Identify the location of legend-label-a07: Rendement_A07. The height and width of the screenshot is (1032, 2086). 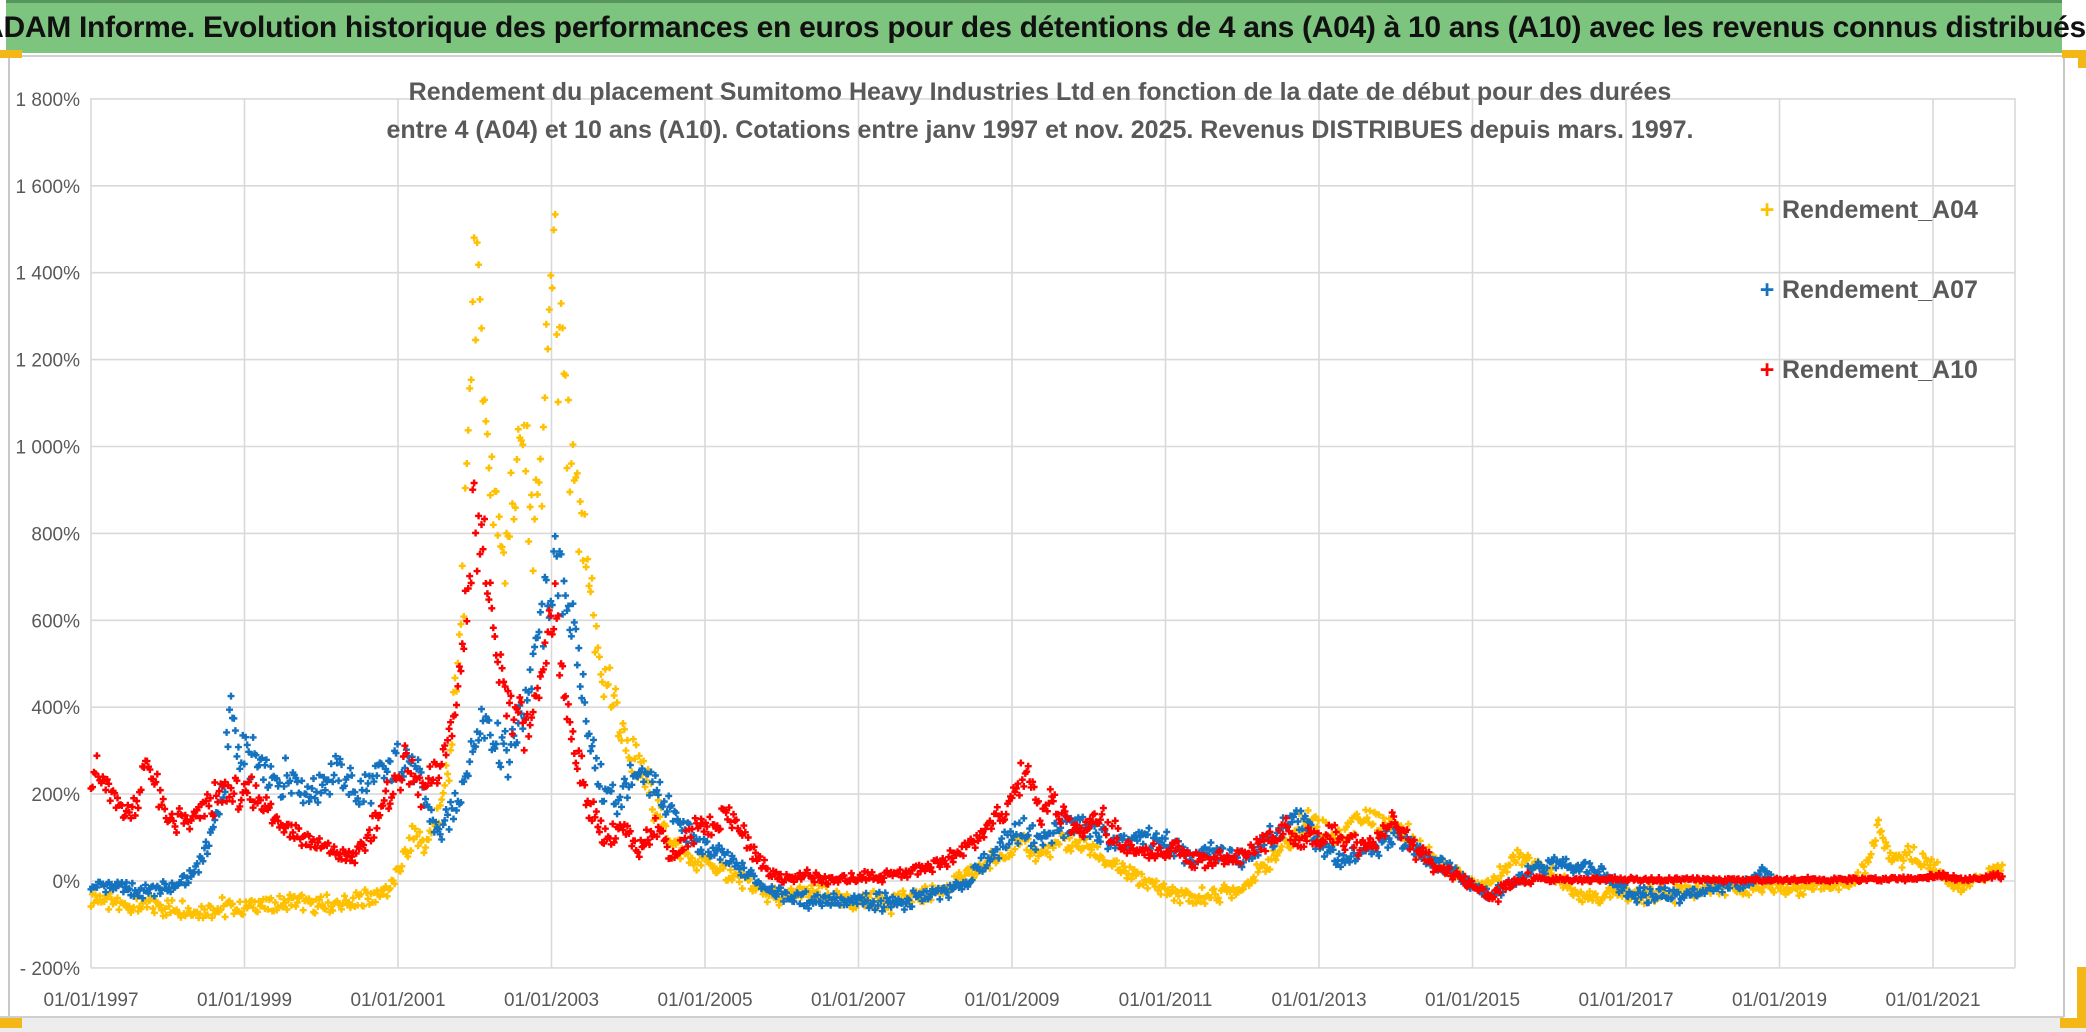
(1880, 289).